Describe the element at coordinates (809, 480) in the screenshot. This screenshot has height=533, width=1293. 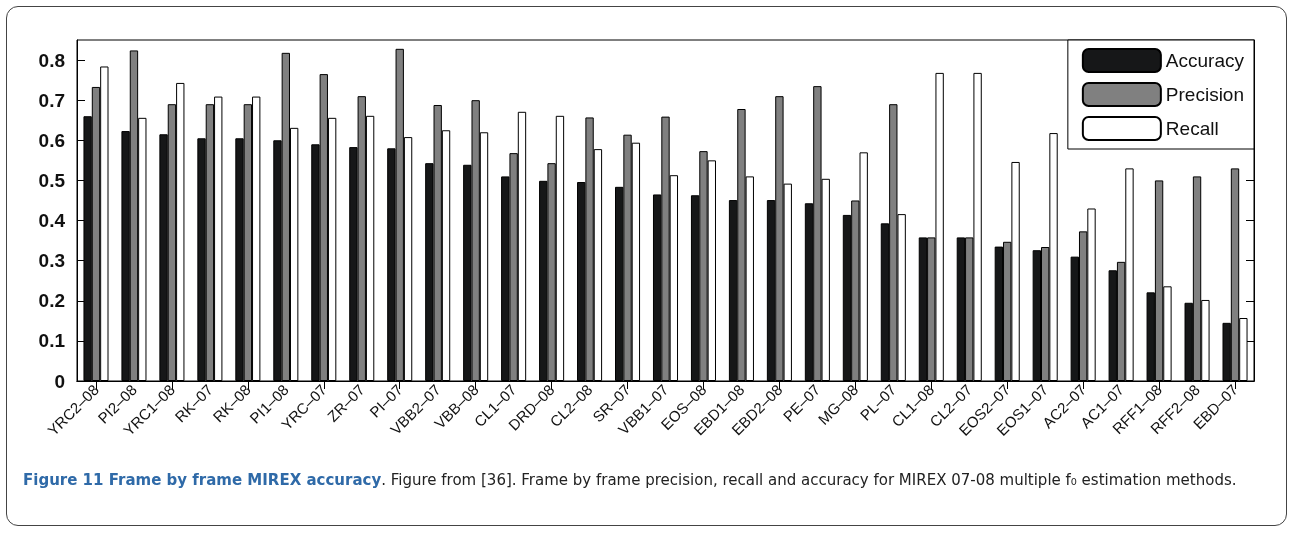
I see `text: . Figure from [36]. Frame by frame precision, recall and accuracy for MIREX 07-08 multiple f₀ estimation methods.` at that location.